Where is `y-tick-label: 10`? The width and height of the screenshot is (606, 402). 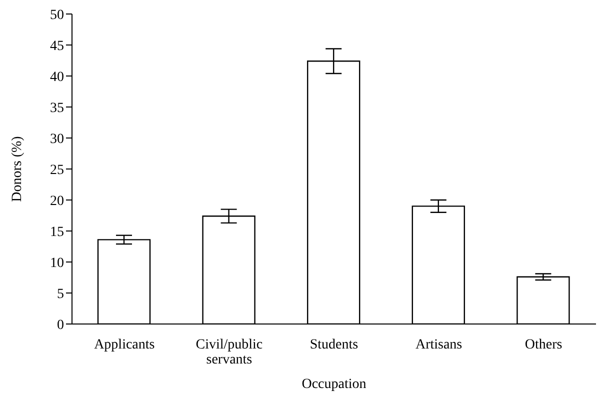 y-tick-label: 10 is located at coordinates (57, 263).